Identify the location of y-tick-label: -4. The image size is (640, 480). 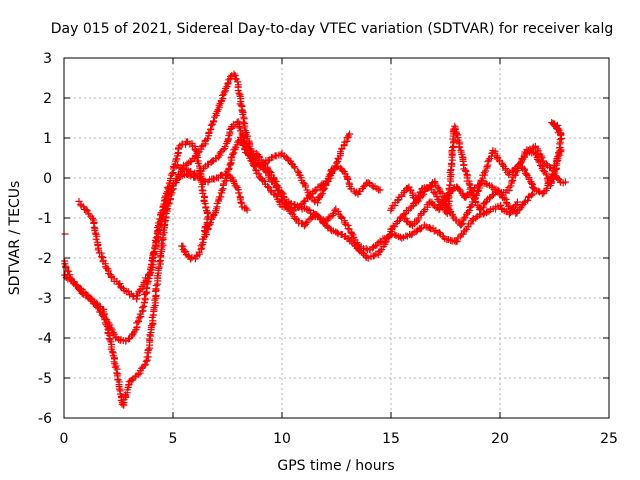
(45, 339).